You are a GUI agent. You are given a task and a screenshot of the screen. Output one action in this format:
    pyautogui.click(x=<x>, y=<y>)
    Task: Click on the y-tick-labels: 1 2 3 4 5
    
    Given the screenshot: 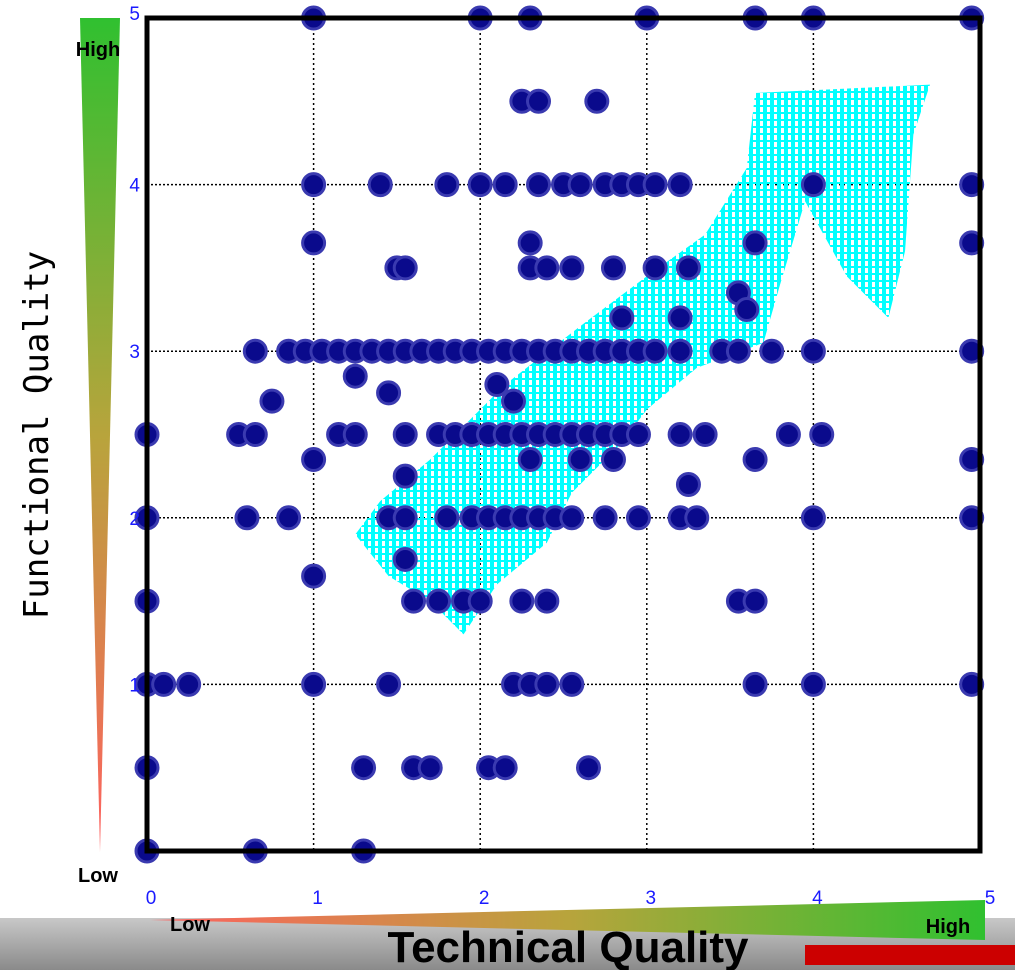 What is the action you would take?
    pyautogui.click(x=134, y=350)
    